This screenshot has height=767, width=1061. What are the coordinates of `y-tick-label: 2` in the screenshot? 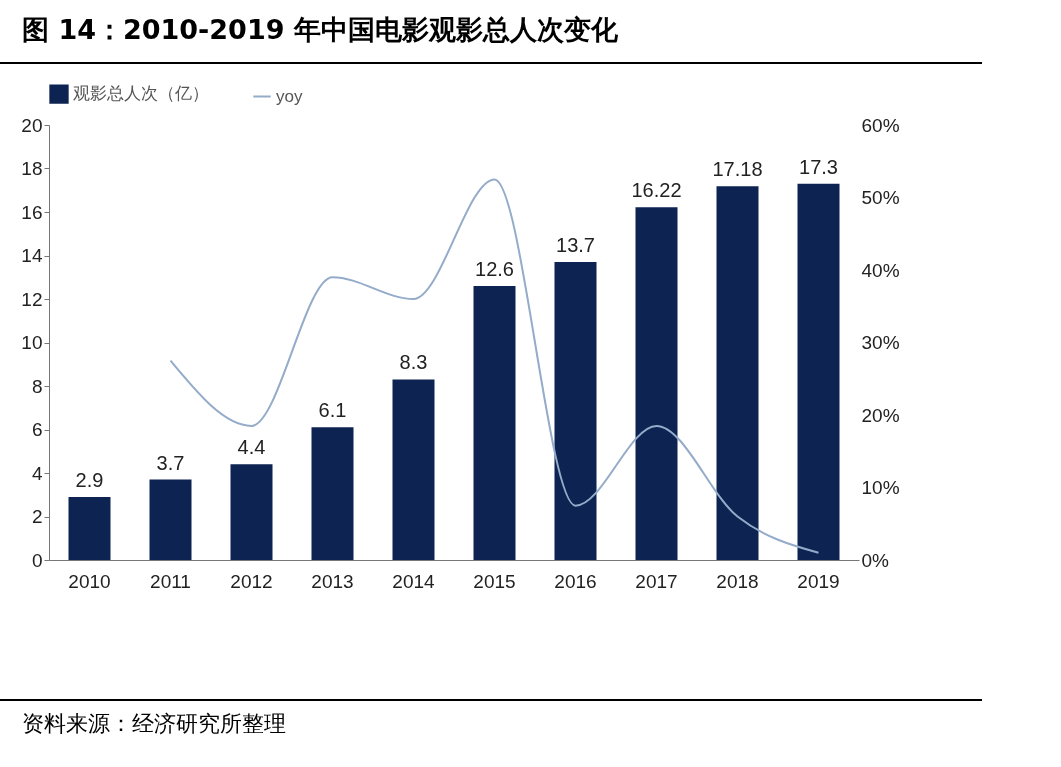 It's located at (37, 516).